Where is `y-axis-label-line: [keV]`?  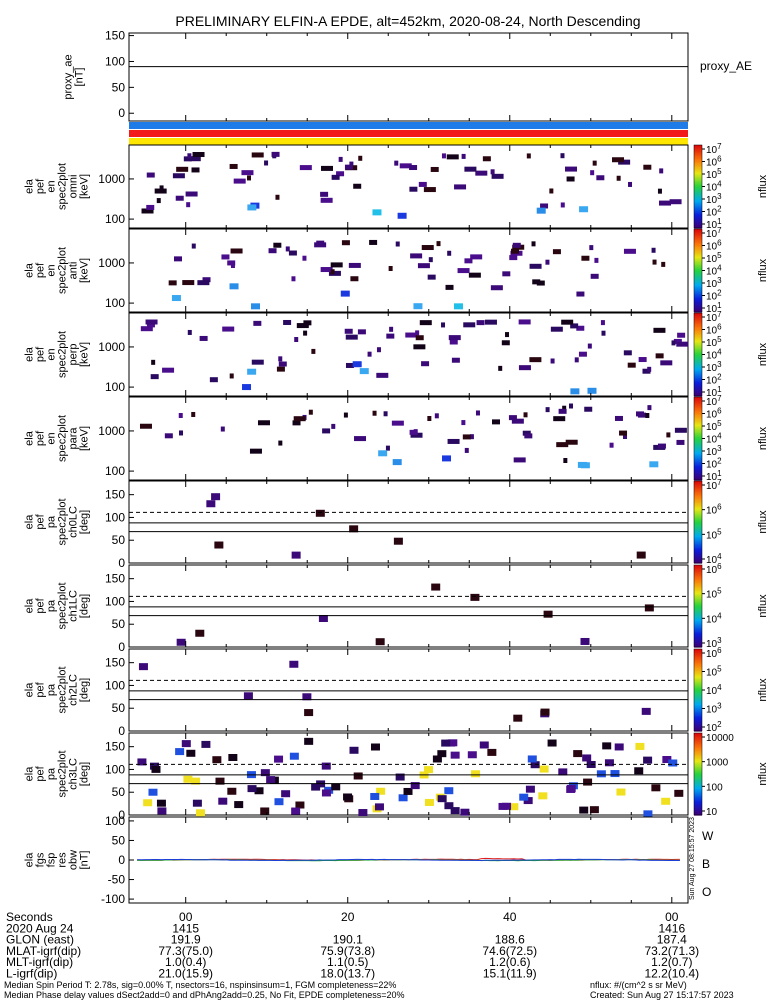 y-axis-label-line: [keV] is located at coordinates (85, 438).